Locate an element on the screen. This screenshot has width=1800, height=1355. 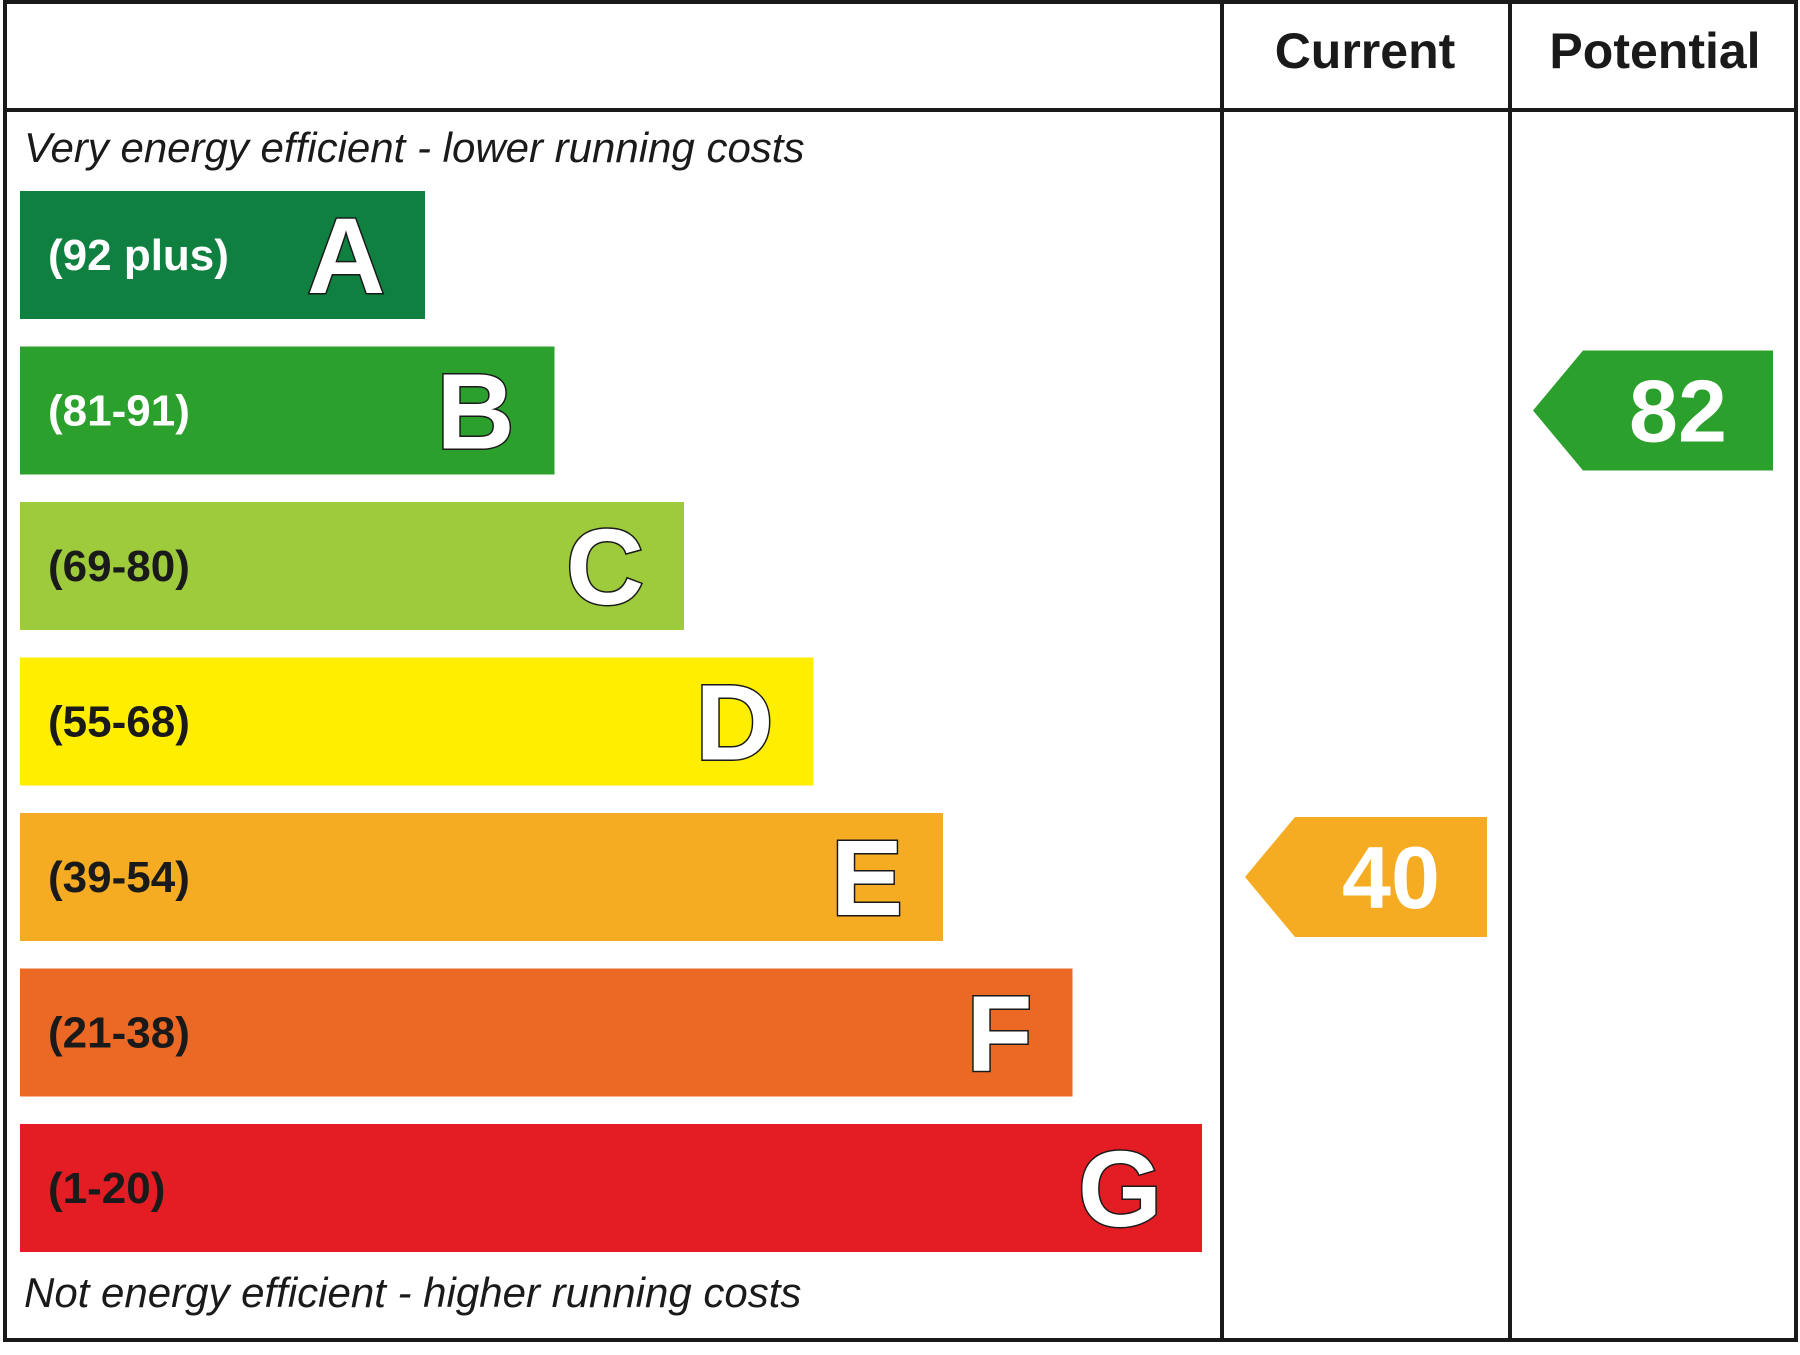
score-markers: 40 82 is located at coordinates (1509, 643).